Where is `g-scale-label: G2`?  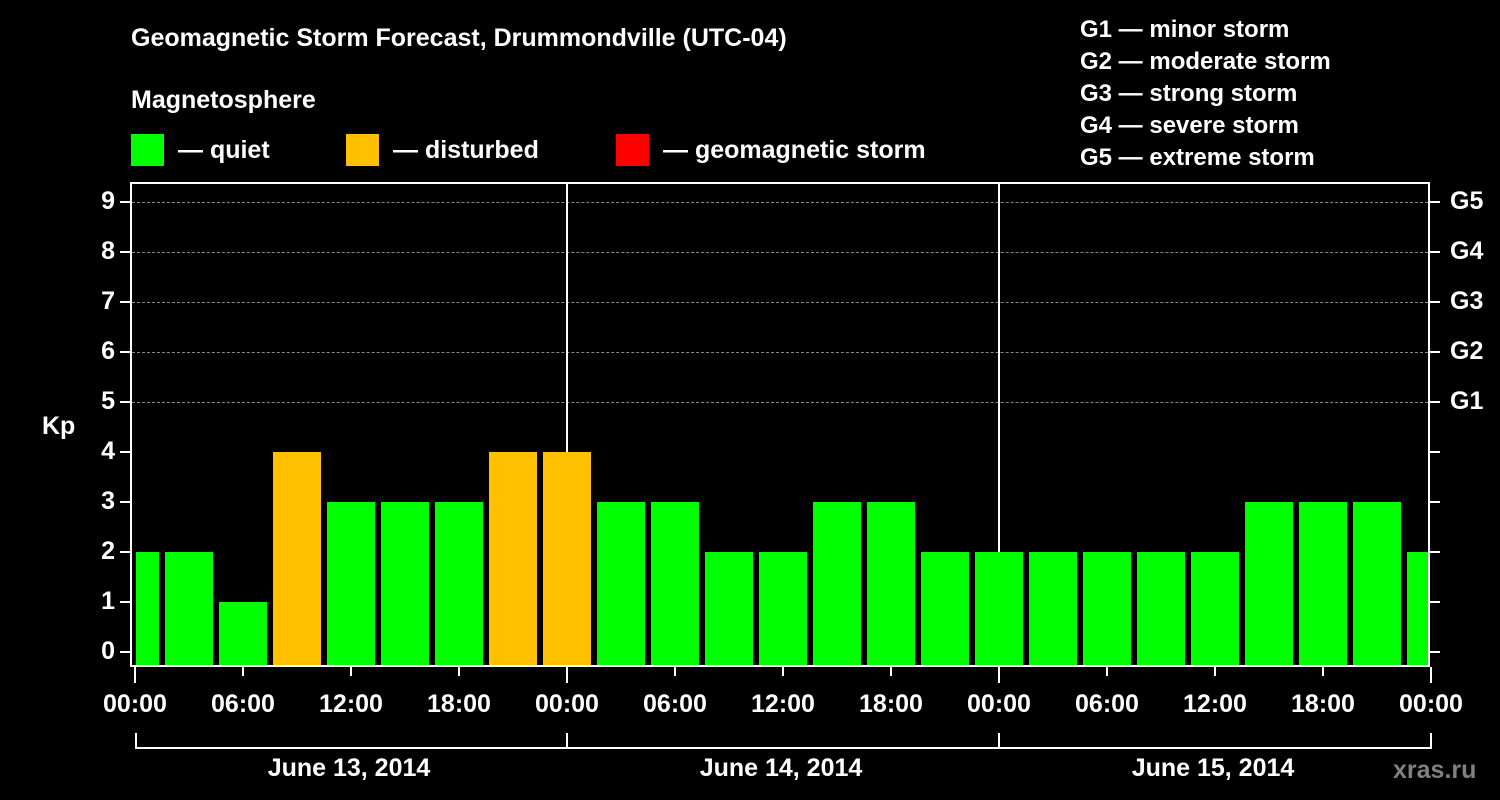
g-scale-label: G2 is located at coordinates (1467, 351).